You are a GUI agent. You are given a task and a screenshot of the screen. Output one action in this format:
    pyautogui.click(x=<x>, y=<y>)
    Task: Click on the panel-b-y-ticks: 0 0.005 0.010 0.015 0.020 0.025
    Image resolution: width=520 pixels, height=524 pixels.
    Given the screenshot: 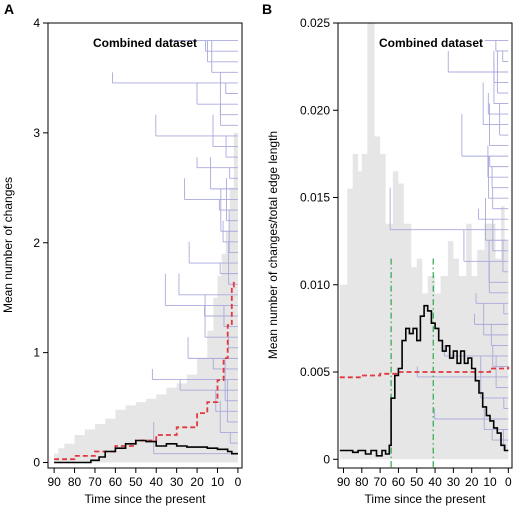 What is the action you would take?
    pyautogui.click(x=319, y=241)
    